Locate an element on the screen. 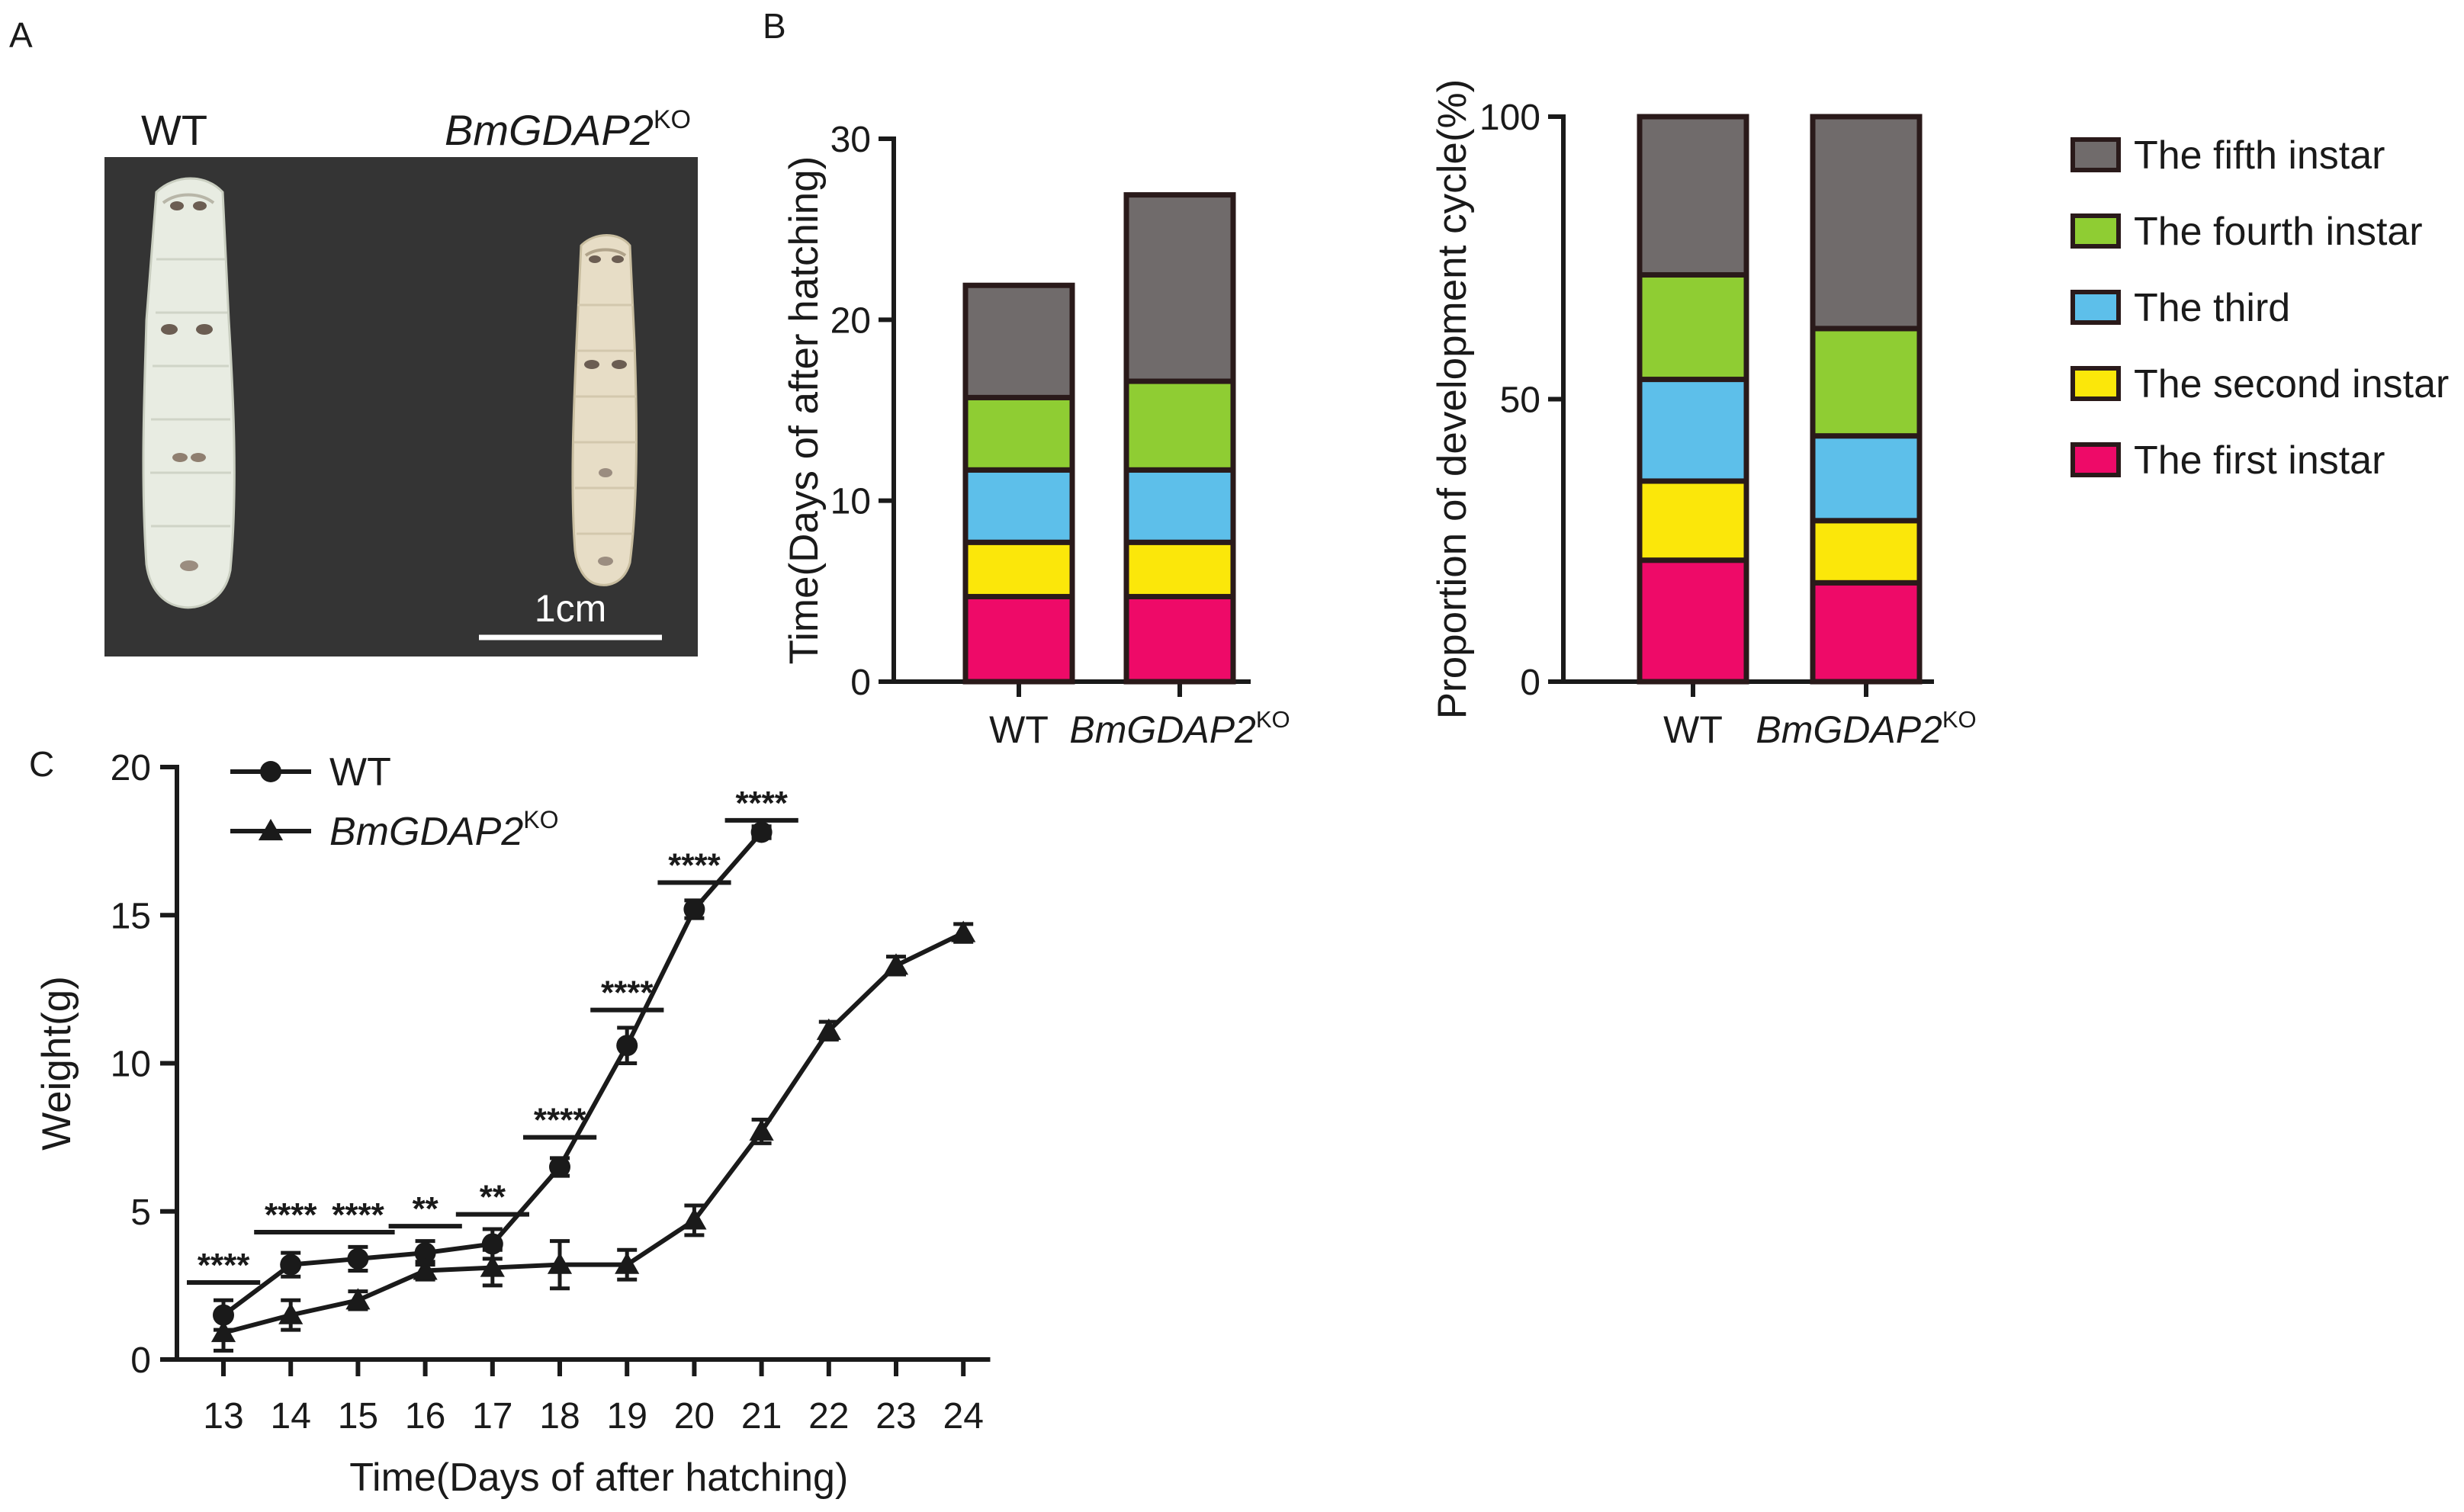  legend-label: The fifth instar is located at coordinates (2259, 155).